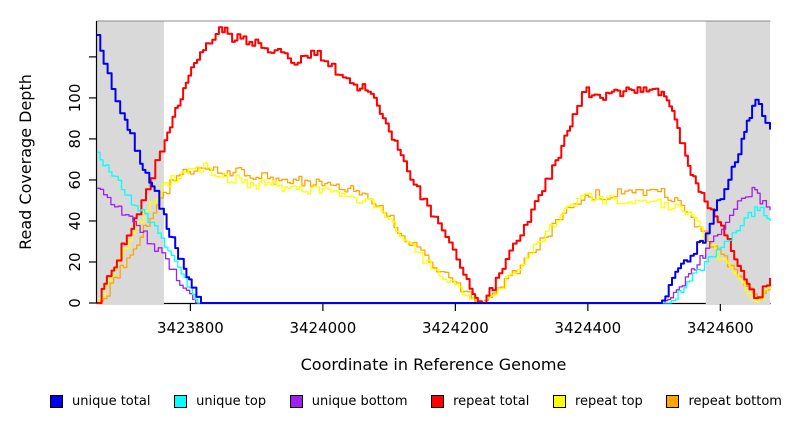  What do you see at coordinates (75, 303) in the screenshot?
I see `y-tick-label: 0` at bounding box center [75, 303].